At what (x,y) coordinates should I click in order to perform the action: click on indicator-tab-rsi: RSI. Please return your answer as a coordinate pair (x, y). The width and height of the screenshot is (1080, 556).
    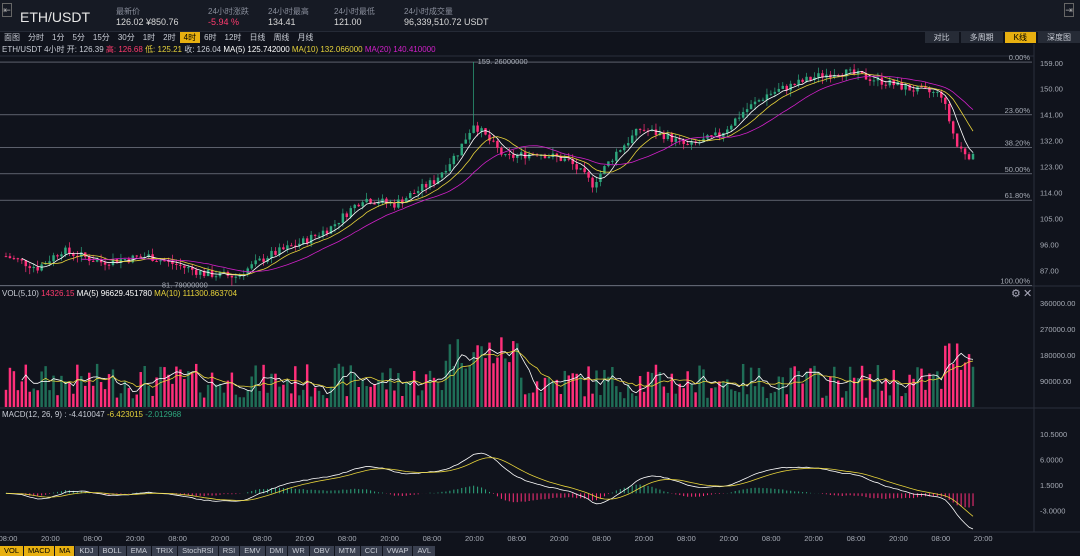
    Looking at the image, I should click on (229, 551).